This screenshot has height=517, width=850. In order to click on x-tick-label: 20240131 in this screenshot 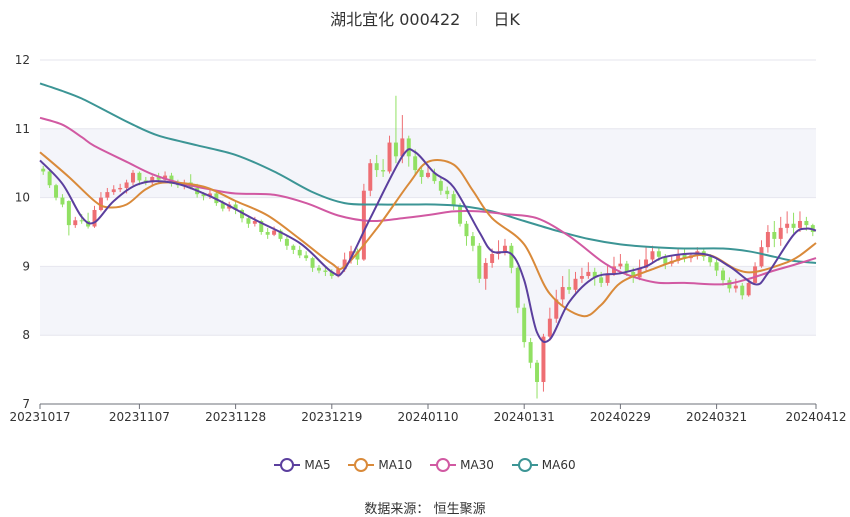, I will do `click(524, 417)`.